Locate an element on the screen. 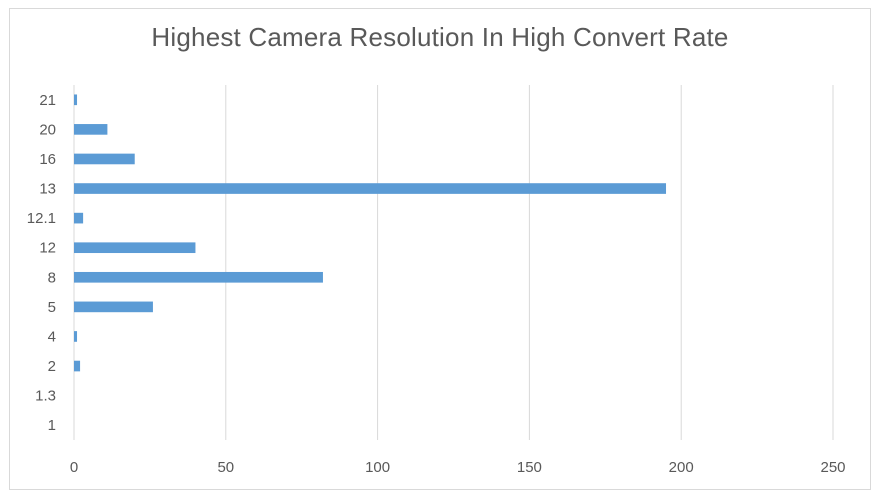 Image resolution: width=880 pixels, height=500 pixels. category-labels: 1 1.3 2 4 5 8 12 12.1 13 16 20 21 is located at coordinates (41, 263).